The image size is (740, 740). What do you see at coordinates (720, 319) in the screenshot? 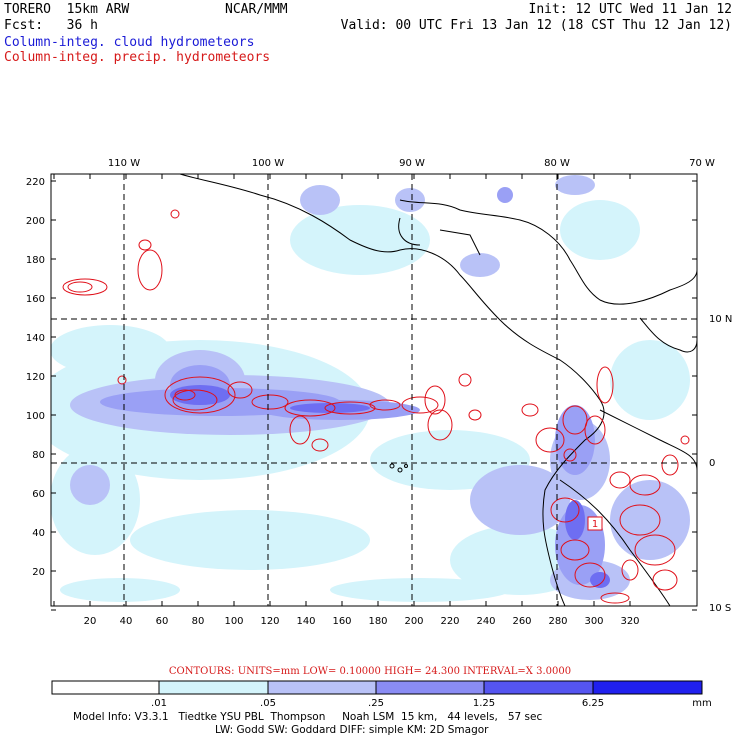
I see `lat-label-10n: 10 N` at bounding box center [720, 319].